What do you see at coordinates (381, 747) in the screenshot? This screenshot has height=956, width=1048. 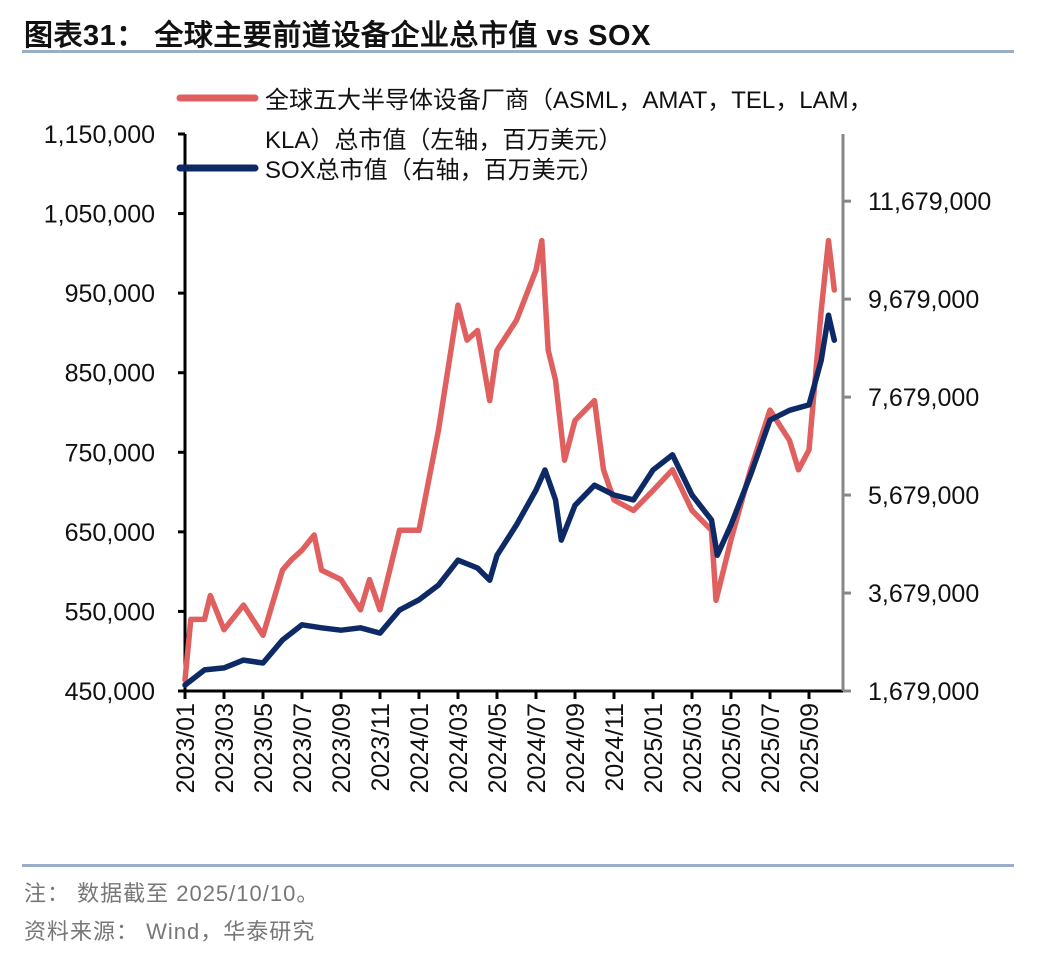 I see `x-axis-tick-label: 2023/11` at bounding box center [381, 747].